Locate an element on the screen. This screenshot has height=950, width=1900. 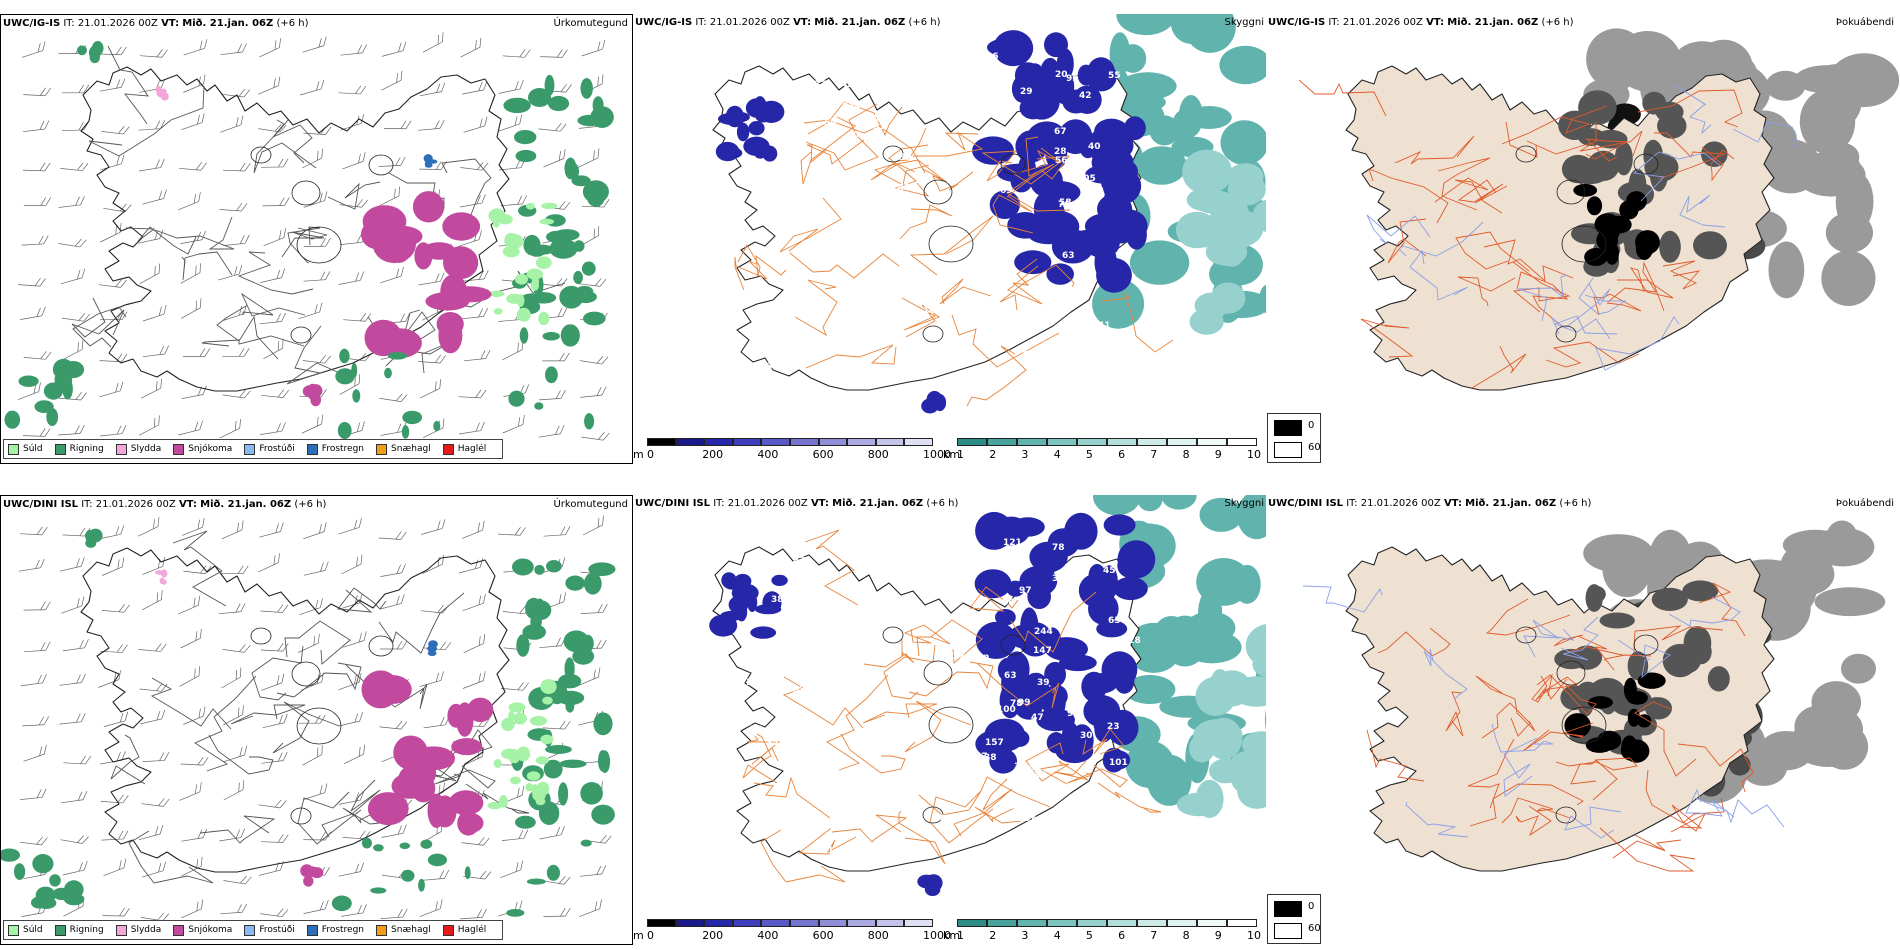
colorbar-segment is located at coordinates (1002, 442).